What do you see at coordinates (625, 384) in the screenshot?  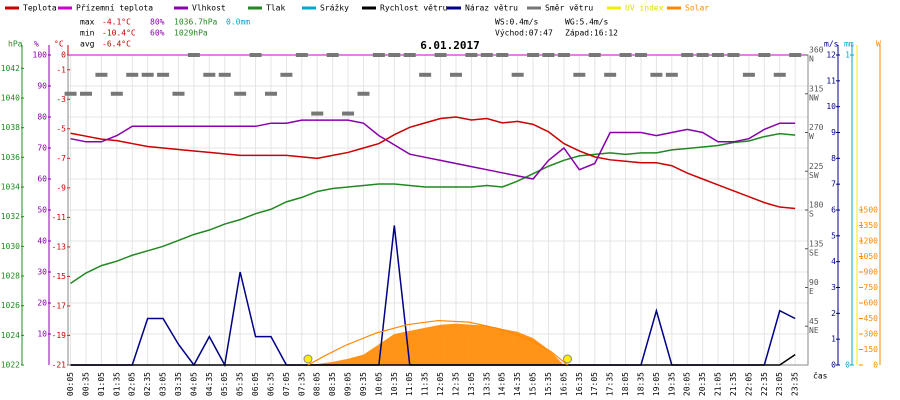 I see `x-tick-label: 18:05` at bounding box center [625, 384].